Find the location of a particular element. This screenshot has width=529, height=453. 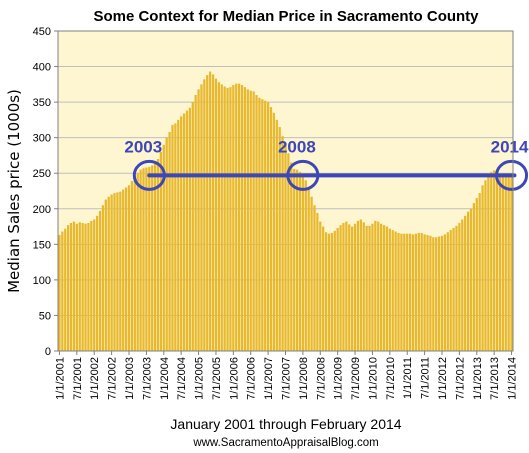

x-axis-title: January 2001 through February 2014 is located at coordinates (285, 424).